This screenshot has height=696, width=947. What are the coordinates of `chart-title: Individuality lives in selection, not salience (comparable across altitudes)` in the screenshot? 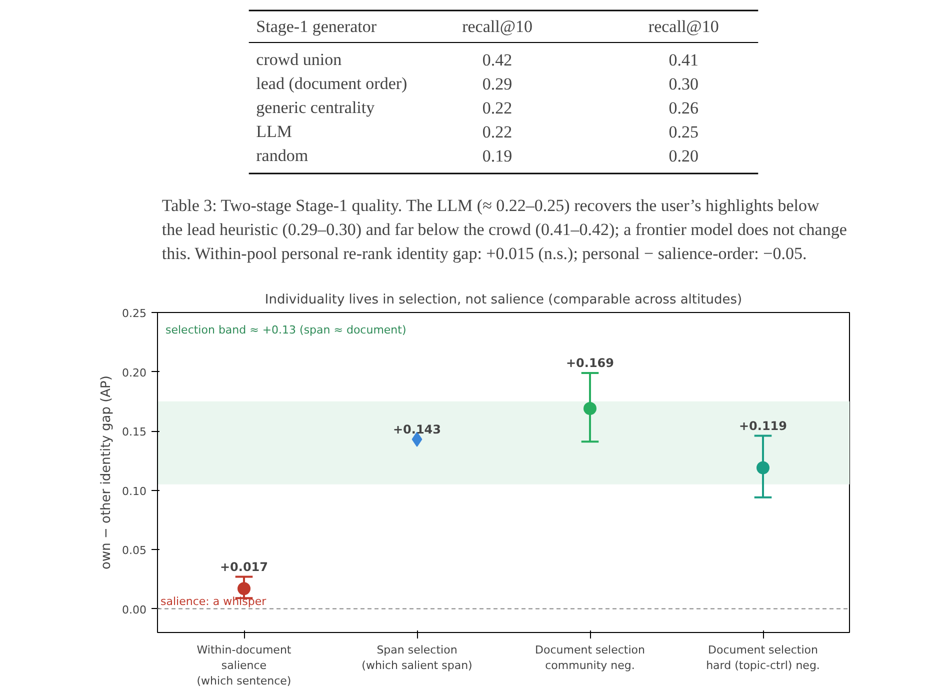 It's located at (503, 300).